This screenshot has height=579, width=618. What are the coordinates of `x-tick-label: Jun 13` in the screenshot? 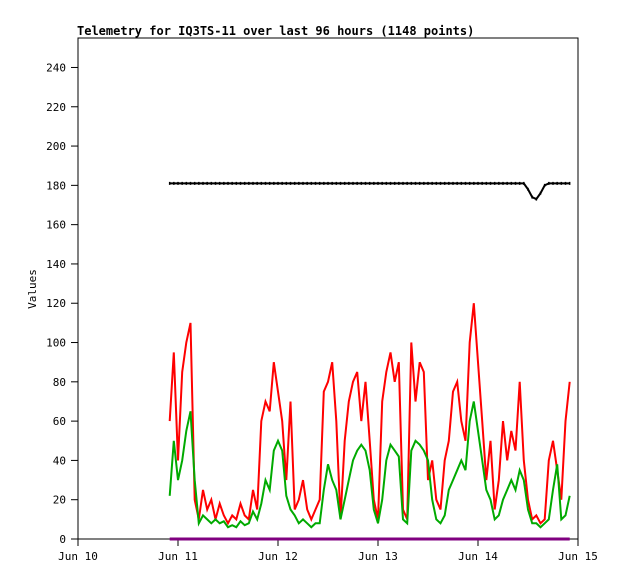 It's located at (378, 556).